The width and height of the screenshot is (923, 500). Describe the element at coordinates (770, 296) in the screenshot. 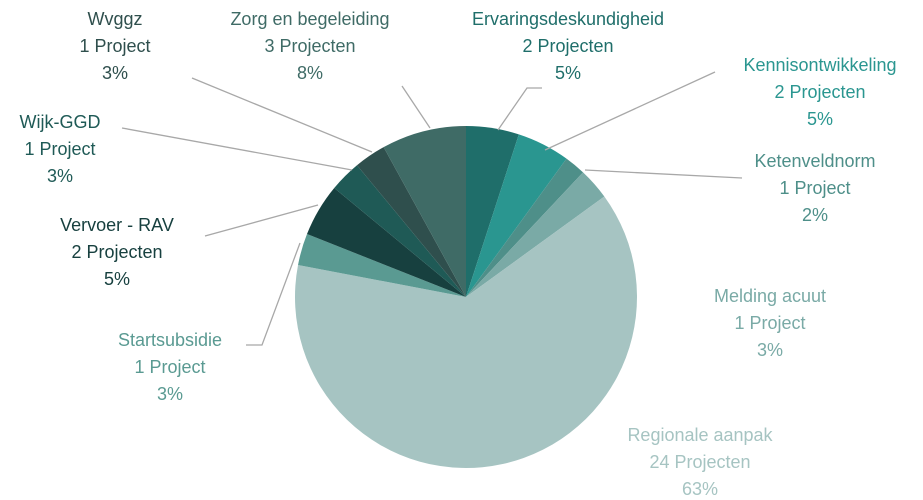

I see `slice-label: Melding acuut` at that location.